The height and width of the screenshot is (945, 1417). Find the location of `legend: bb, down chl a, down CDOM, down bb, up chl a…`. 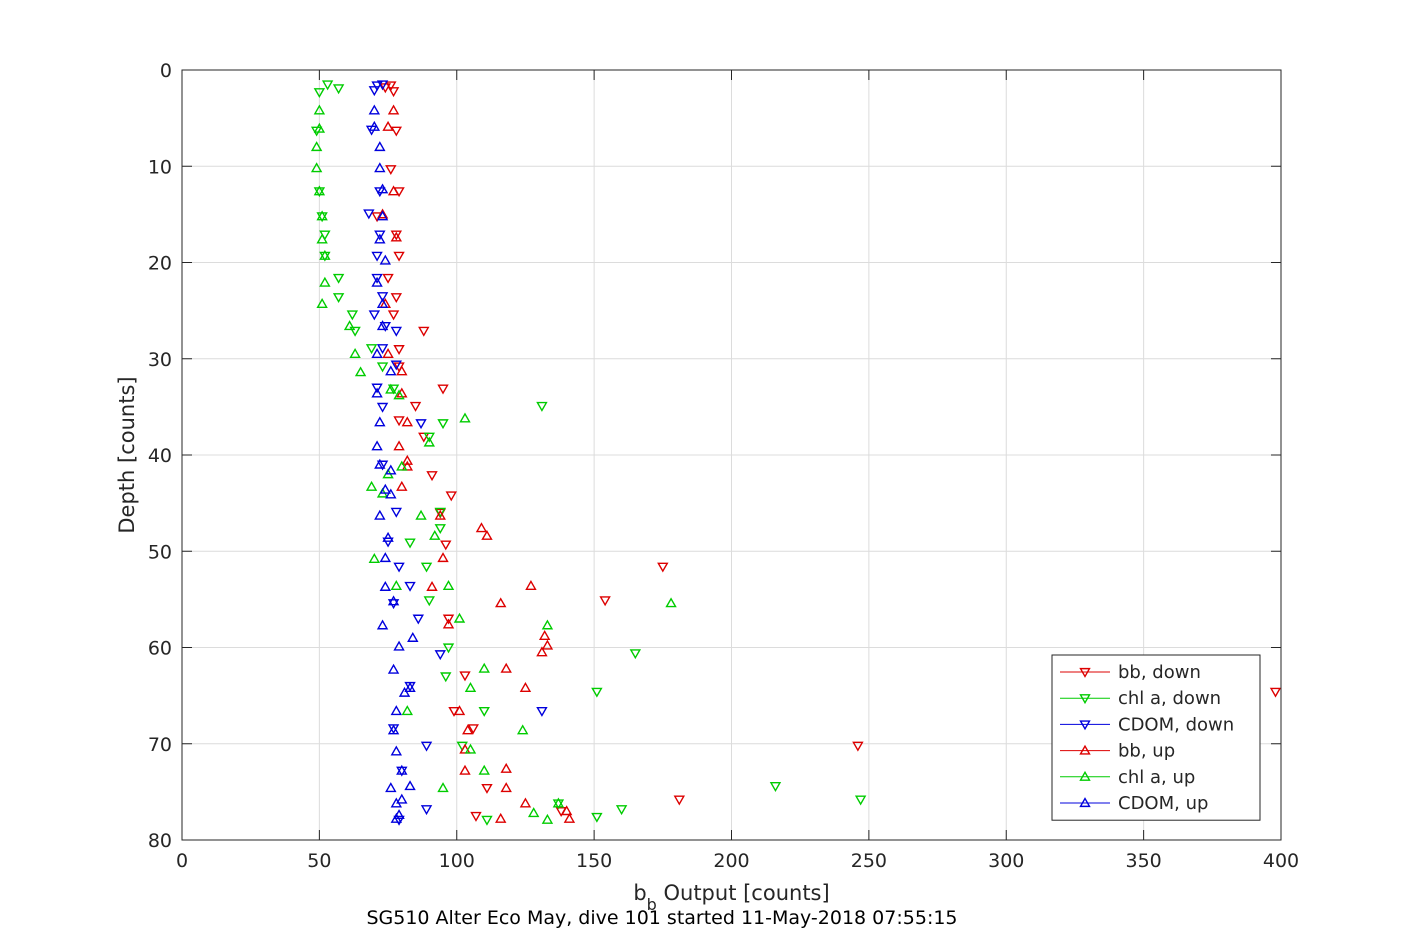

legend: bb, down chl a, down CDOM, down bb, up chl a… is located at coordinates (1156, 737).